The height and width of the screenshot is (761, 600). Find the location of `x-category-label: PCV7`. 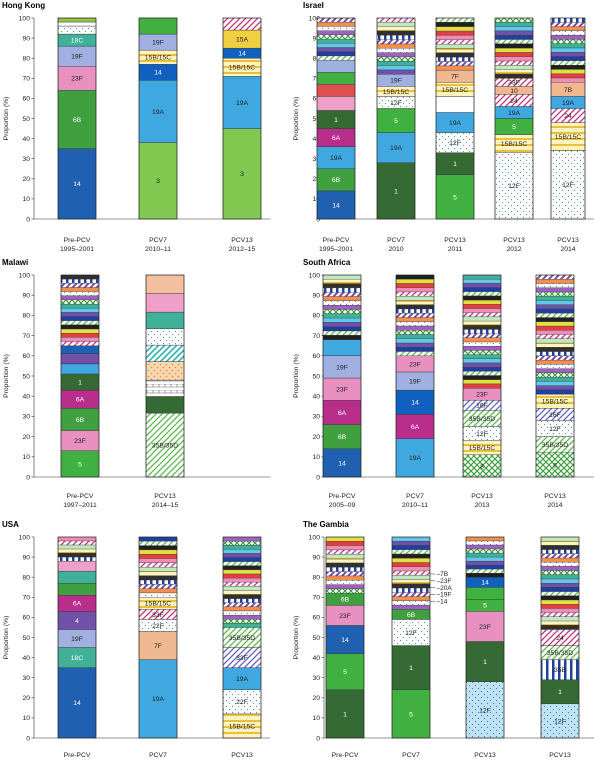

x-category-label: PCV7 is located at coordinates (158, 240).